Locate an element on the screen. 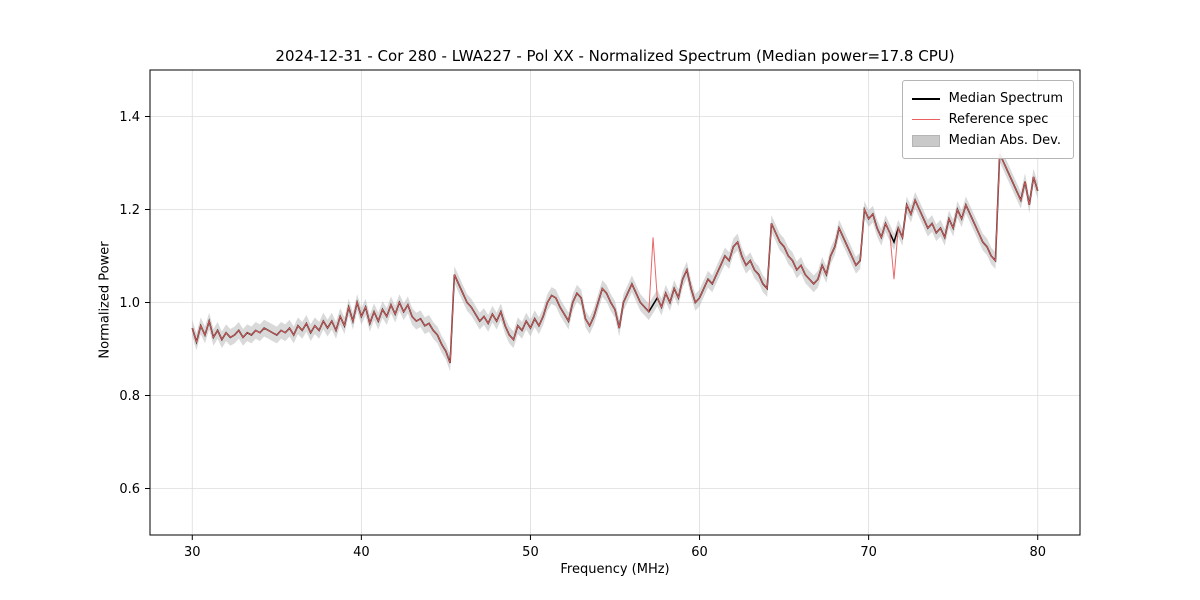 Image resolution: width=1200 pixels, height=600 pixels. legend-item-median: Median Spectrum is located at coordinates (987, 98).